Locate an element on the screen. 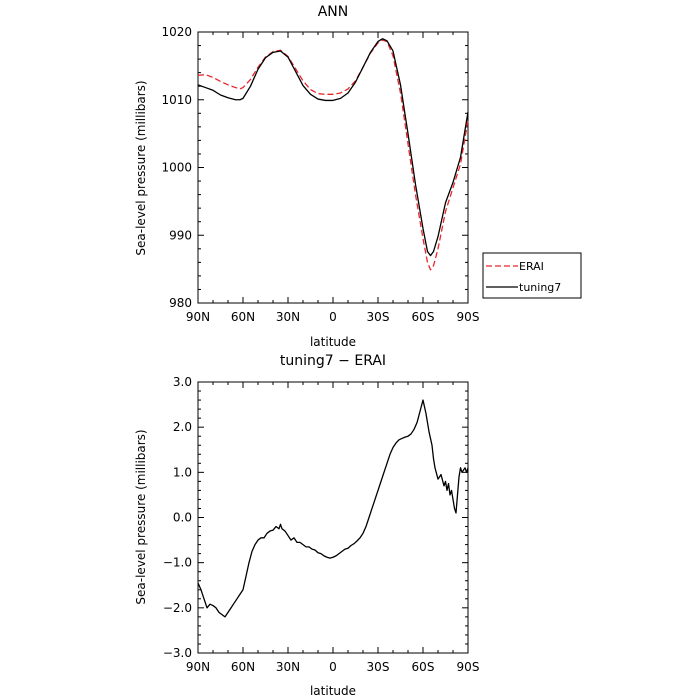 Image resolution: width=700 pixels, height=700 pixels. y-tick-label: 1.0 is located at coordinates (182, 472).